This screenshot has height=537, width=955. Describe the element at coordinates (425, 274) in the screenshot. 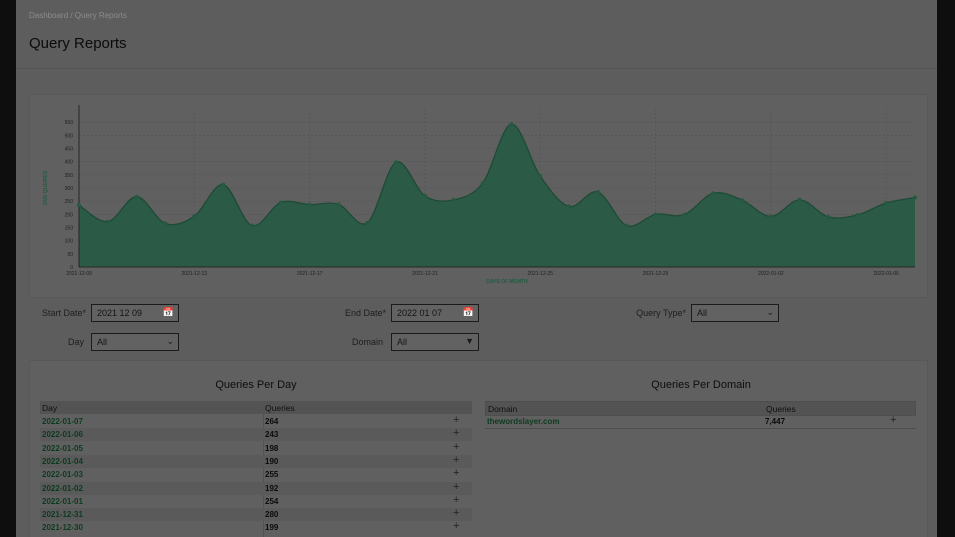

I see `x-tick-label: 2021-12-21` at that location.